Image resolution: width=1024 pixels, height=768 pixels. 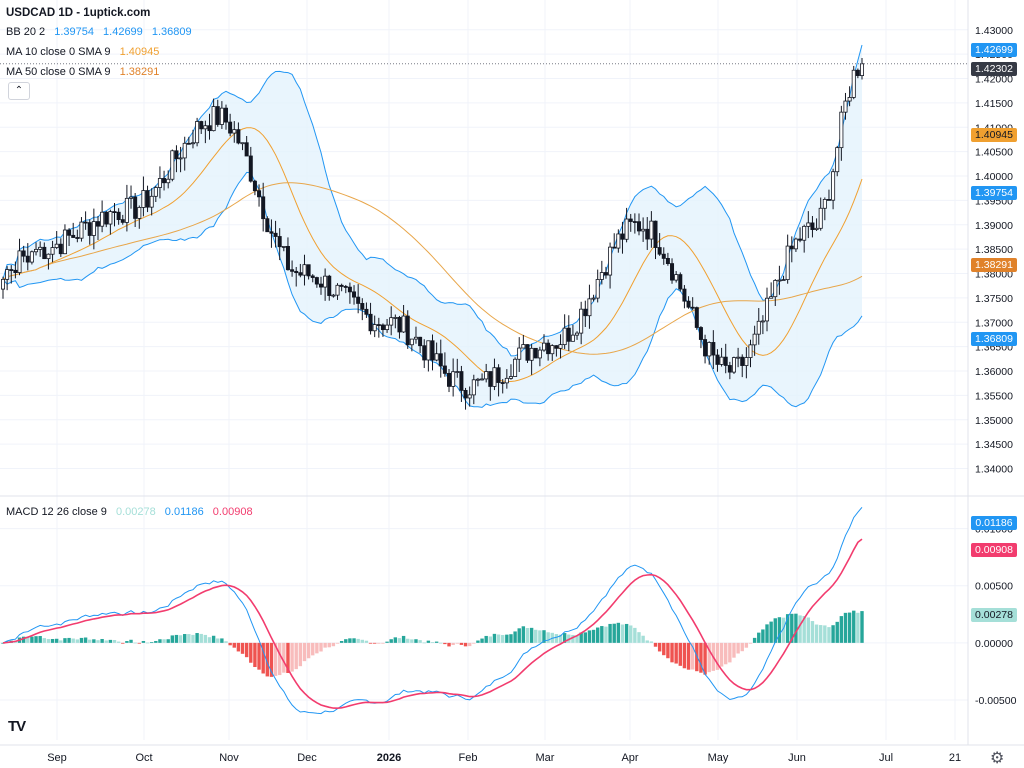 What do you see at coordinates (389, 758) in the screenshot?
I see `time-tick-label: 2026` at bounding box center [389, 758].